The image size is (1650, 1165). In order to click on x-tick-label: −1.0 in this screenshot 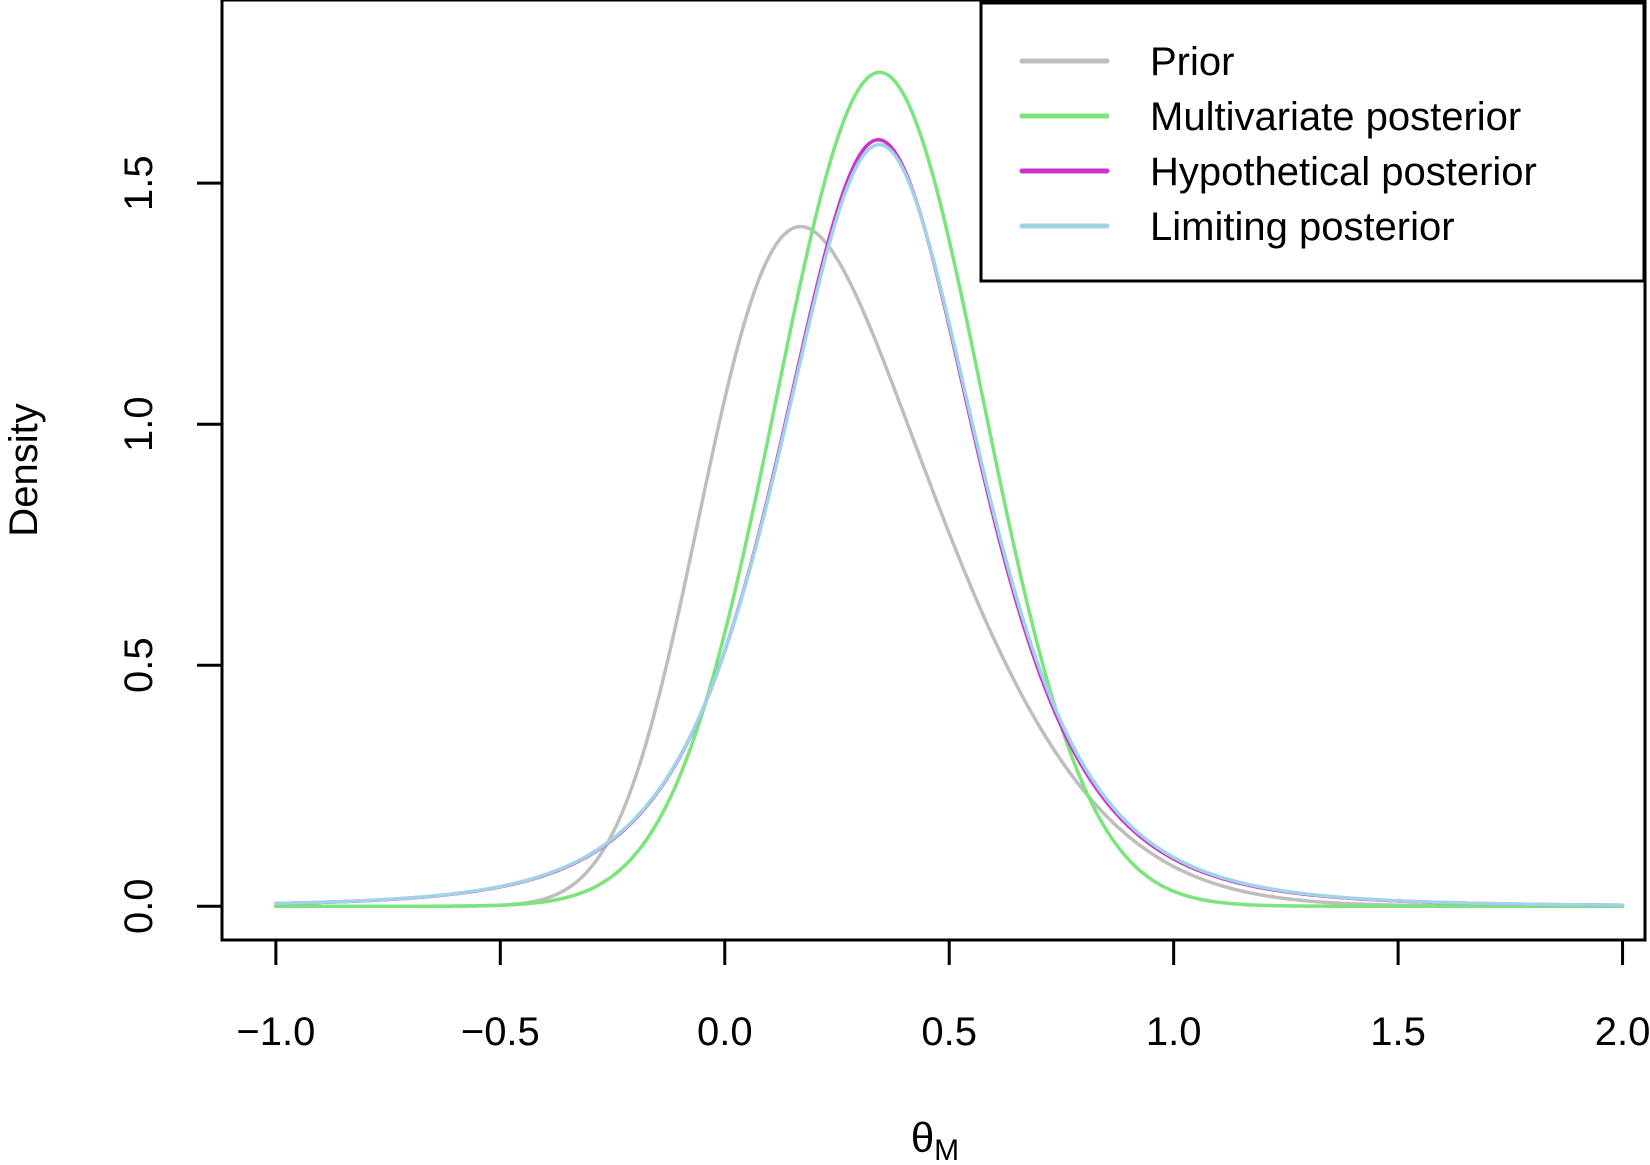, I will do `click(275, 1032)`.